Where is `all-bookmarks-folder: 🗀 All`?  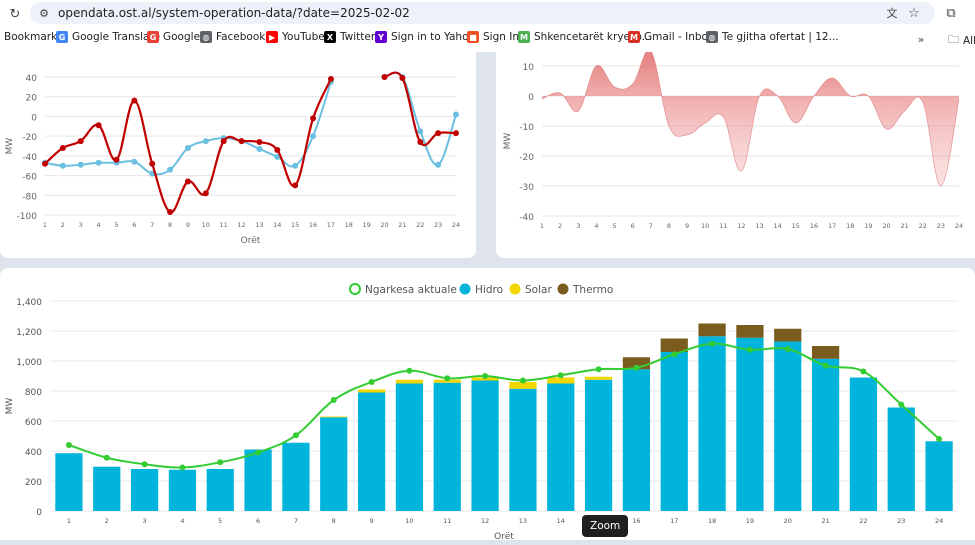 all-bookmarks-folder: 🗀 All is located at coordinates (961, 40).